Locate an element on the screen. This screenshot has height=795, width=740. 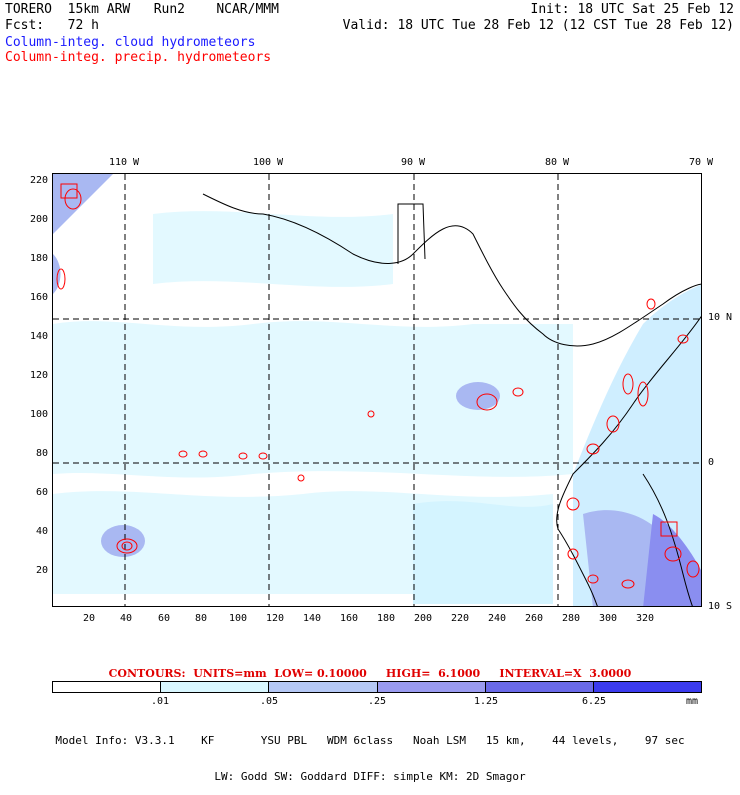
x-tick: 160 is located at coordinates (349, 618).